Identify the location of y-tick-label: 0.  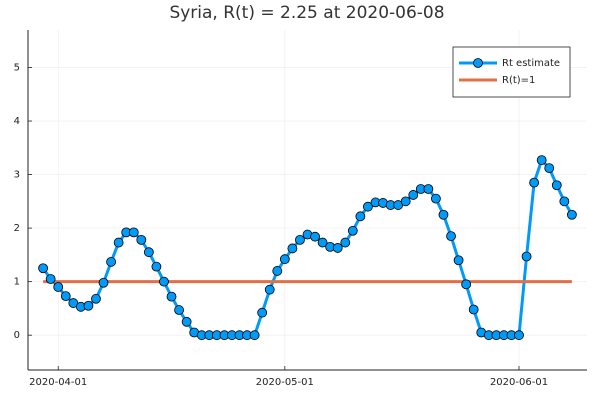
(17, 335).